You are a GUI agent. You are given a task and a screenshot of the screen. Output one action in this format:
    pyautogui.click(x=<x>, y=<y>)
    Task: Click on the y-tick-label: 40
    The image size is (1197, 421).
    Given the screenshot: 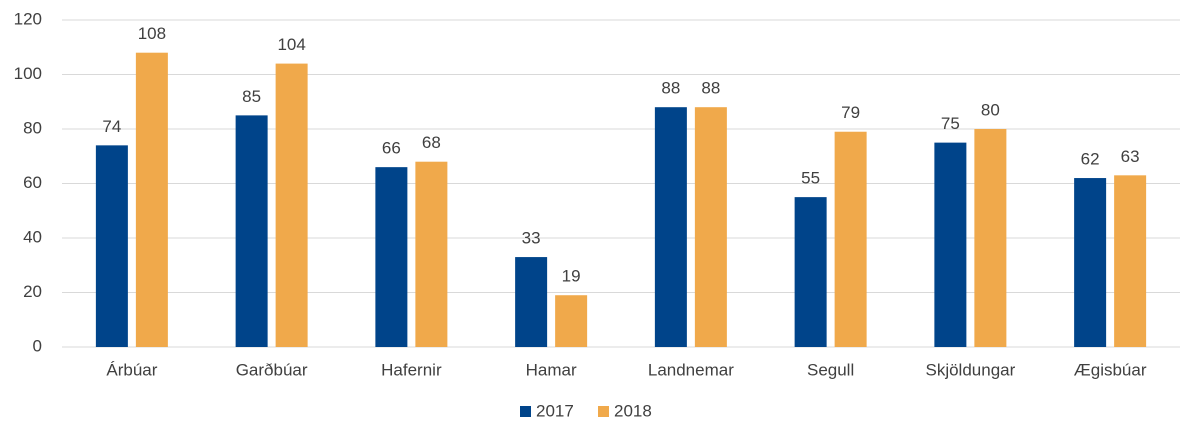 What is the action you would take?
    pyautogui.click(x=32, y=236)
    